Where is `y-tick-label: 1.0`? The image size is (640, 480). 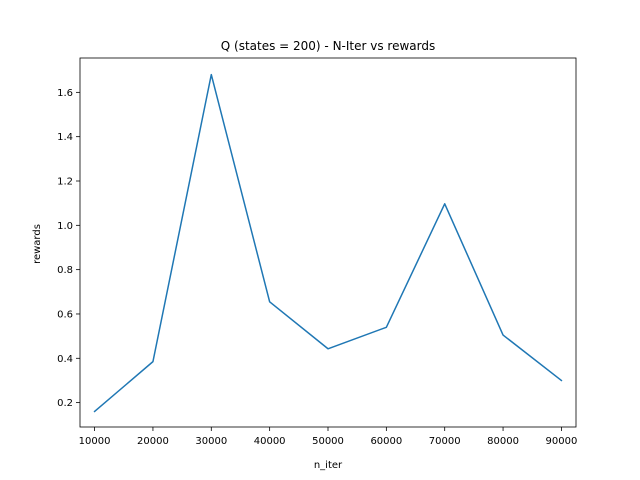
y-tick-label: 1.0 is located at coordinates (65, 226).